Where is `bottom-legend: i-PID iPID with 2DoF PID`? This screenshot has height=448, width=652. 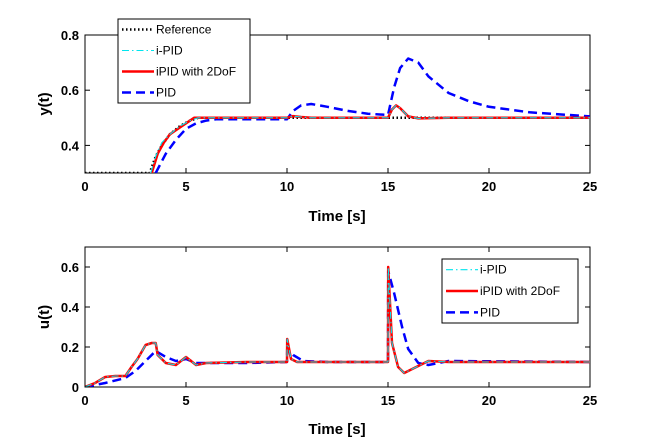
bottom-legend: i-PID iPID with 2DoF PID is located at coordinates (510, 291).